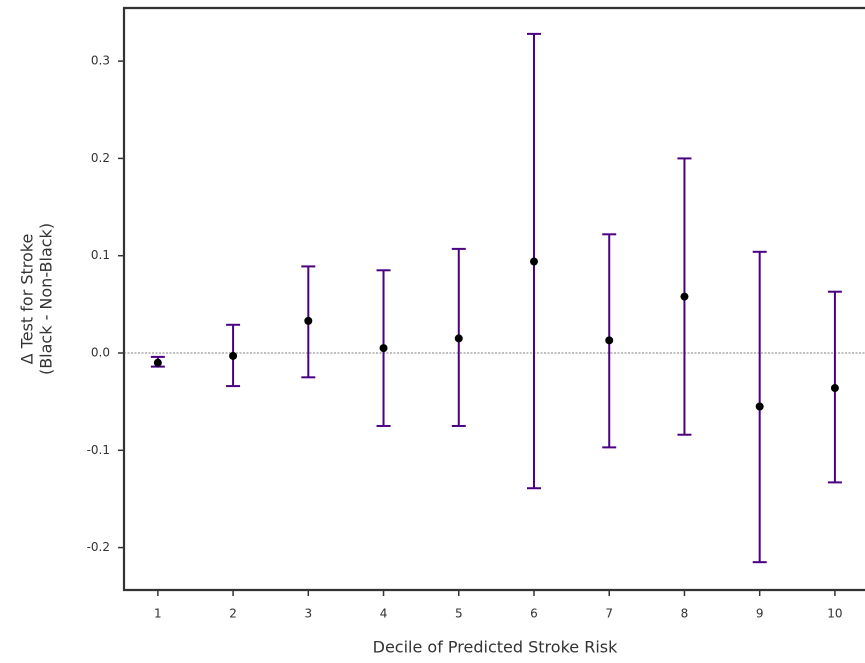 This screenshot has height=663, width=865. Describe the element at coordinates (100, 352) in the screenshot. I see `y-tick-label: 0.0` at that location.